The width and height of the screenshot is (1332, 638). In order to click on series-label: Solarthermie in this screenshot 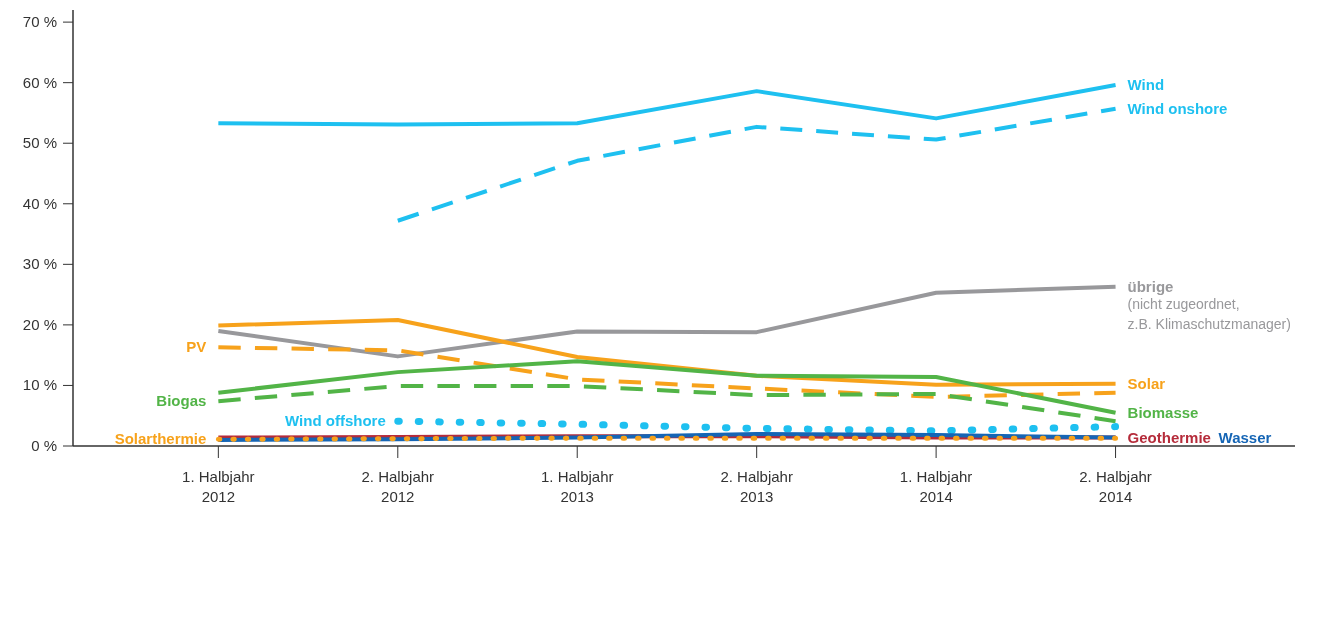, I will do `click(160, 439)`.